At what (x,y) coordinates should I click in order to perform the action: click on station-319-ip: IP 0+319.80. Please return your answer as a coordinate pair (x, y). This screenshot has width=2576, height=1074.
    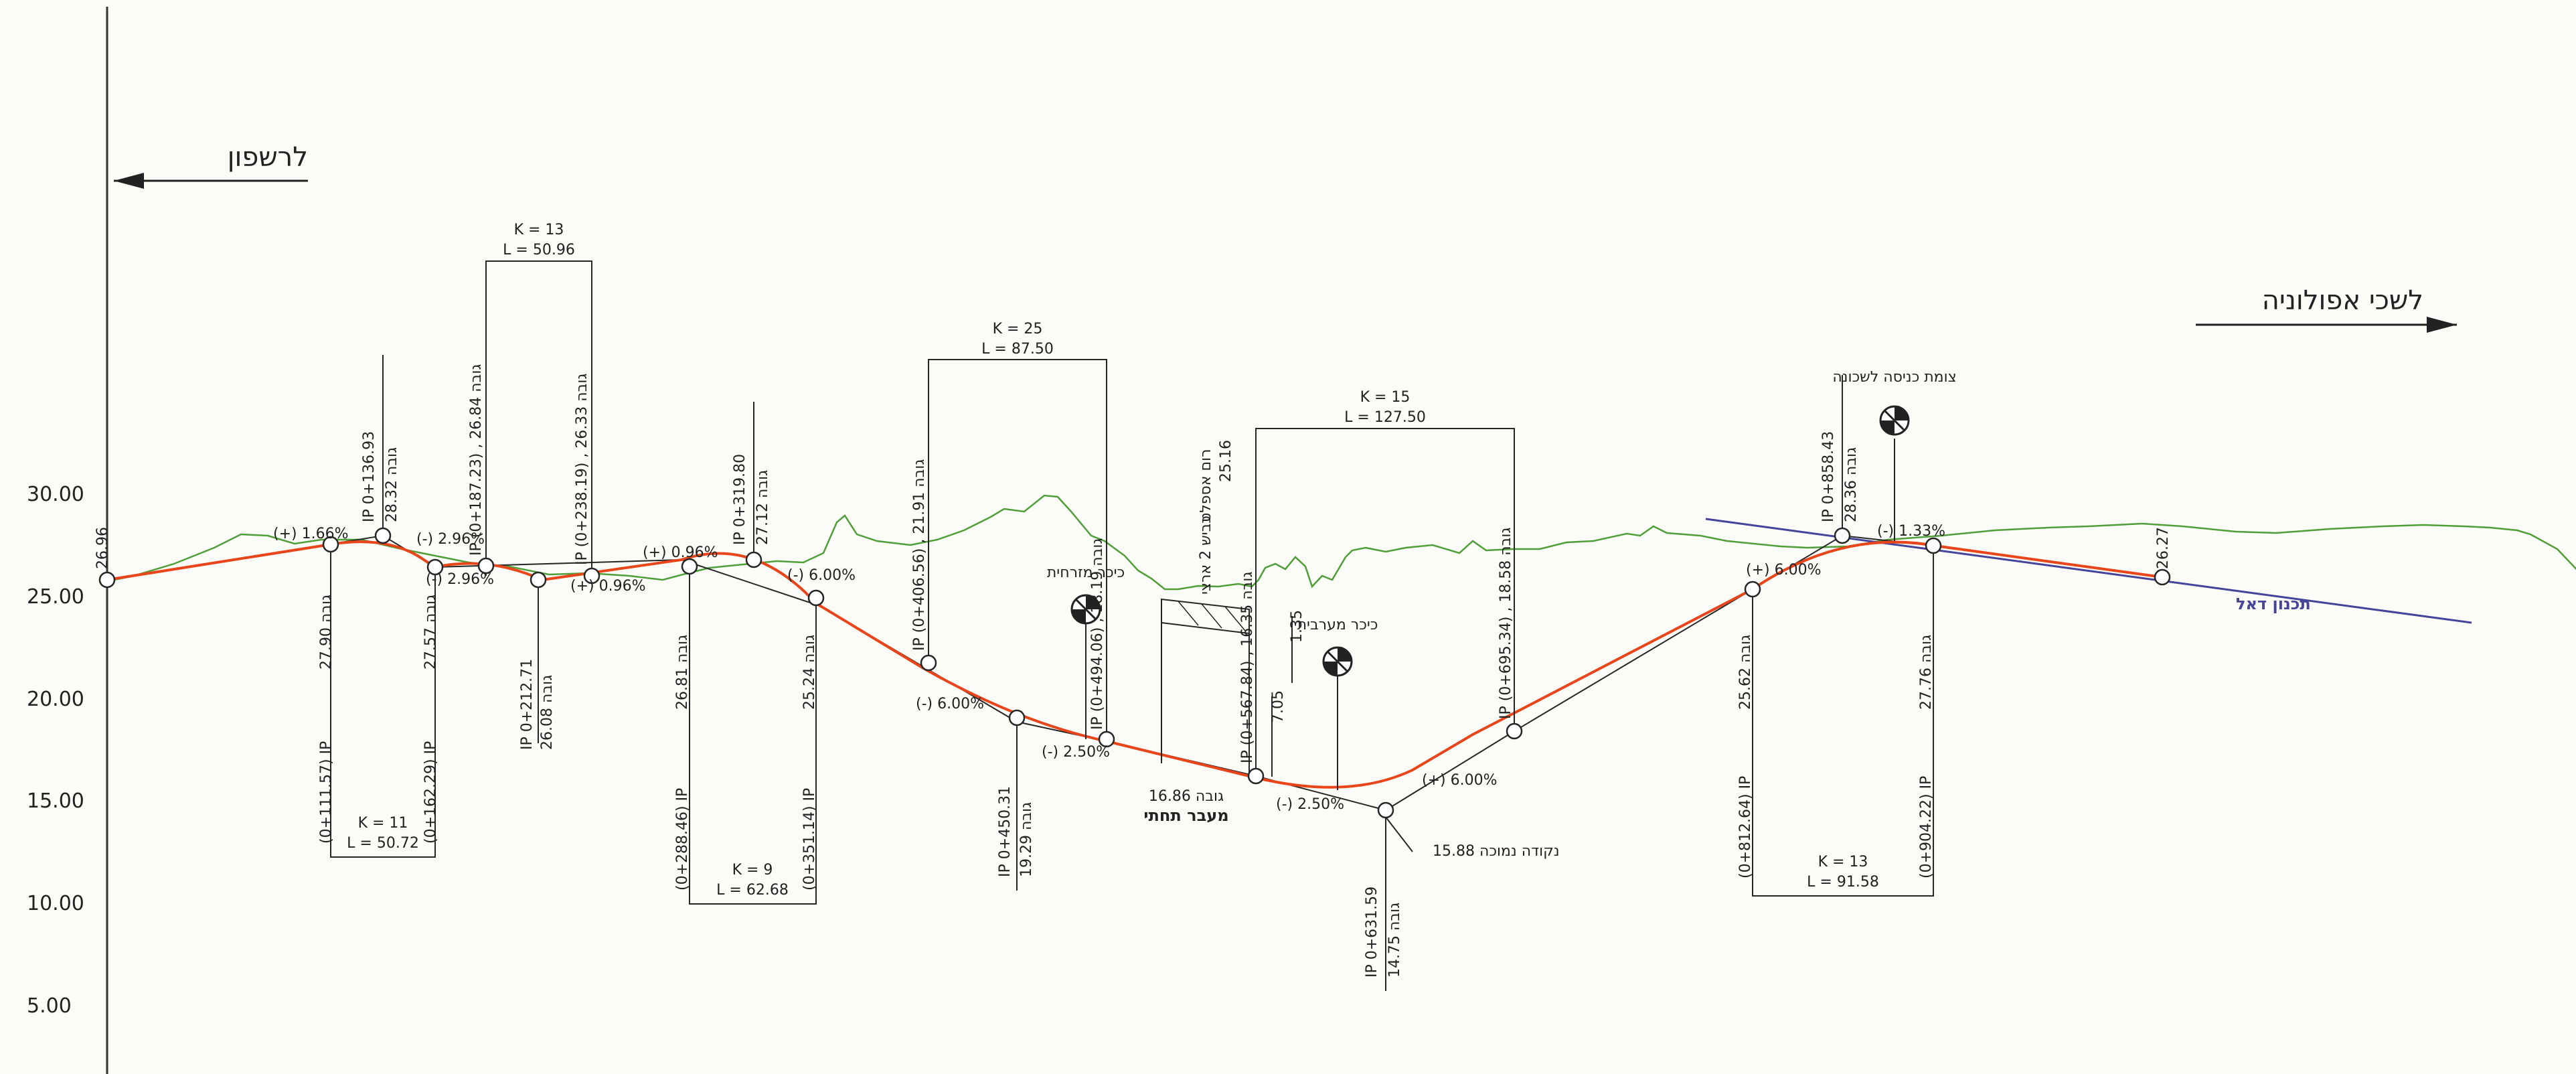
    Looking at the image, I should click on (740, 500).